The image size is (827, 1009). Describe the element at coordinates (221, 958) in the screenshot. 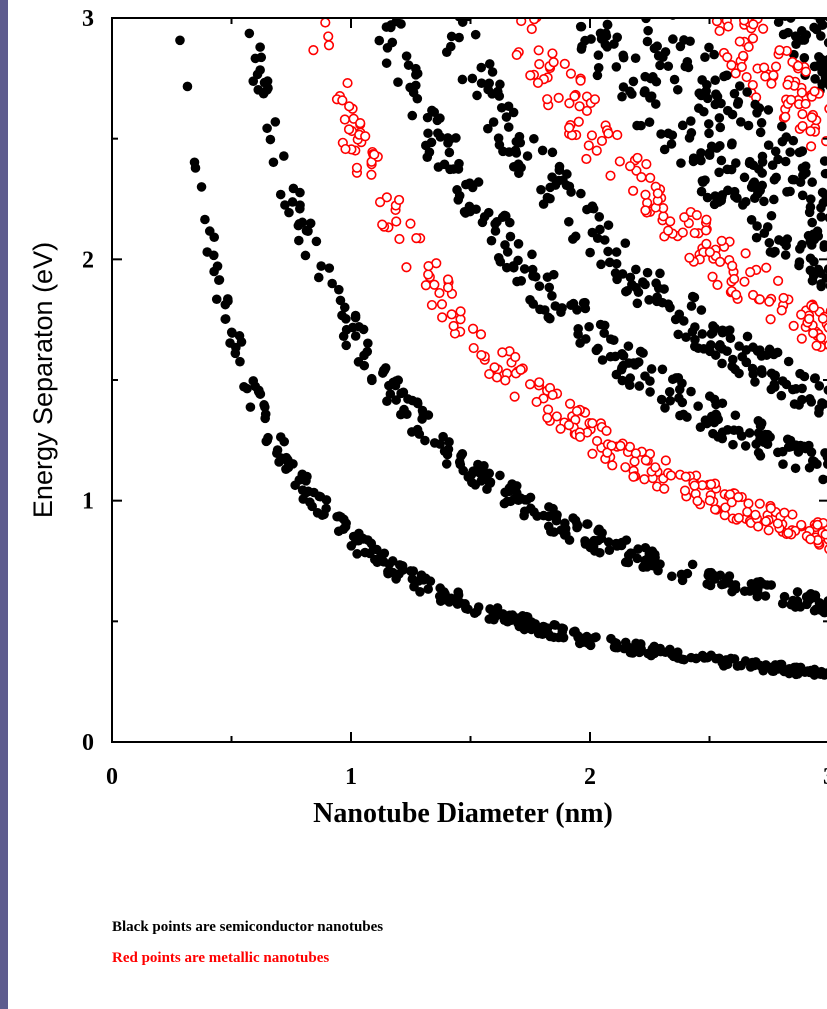

I see `legend-note-metallic: Red points are metallic nanotubes` at that location.